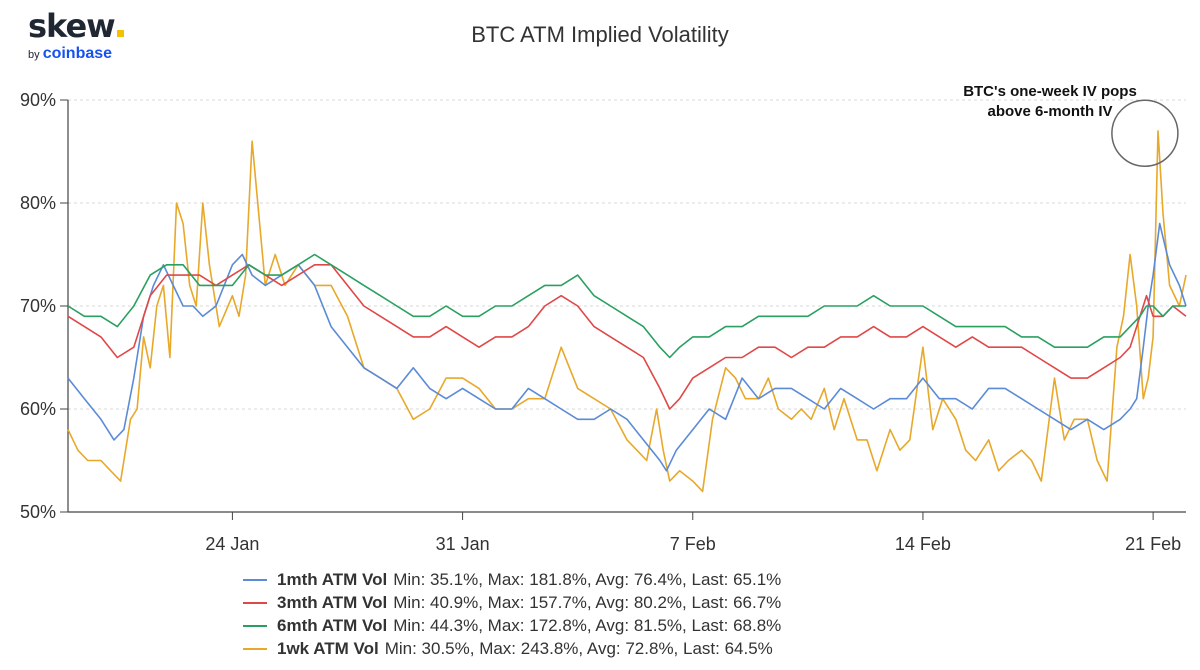  Describe the element at coordinates (232, 544) in the screenshot. I see `x-tick-label: 24 Jan` at that location.